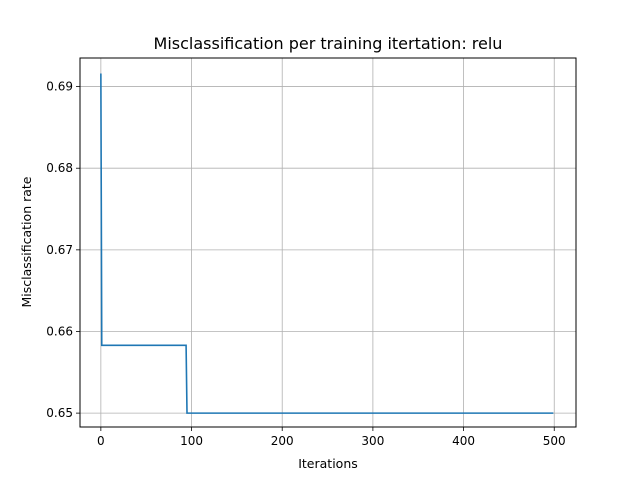 This screenshot has height=480, width=640. I want to click on x-tick-label: 400, so click(463, 441).